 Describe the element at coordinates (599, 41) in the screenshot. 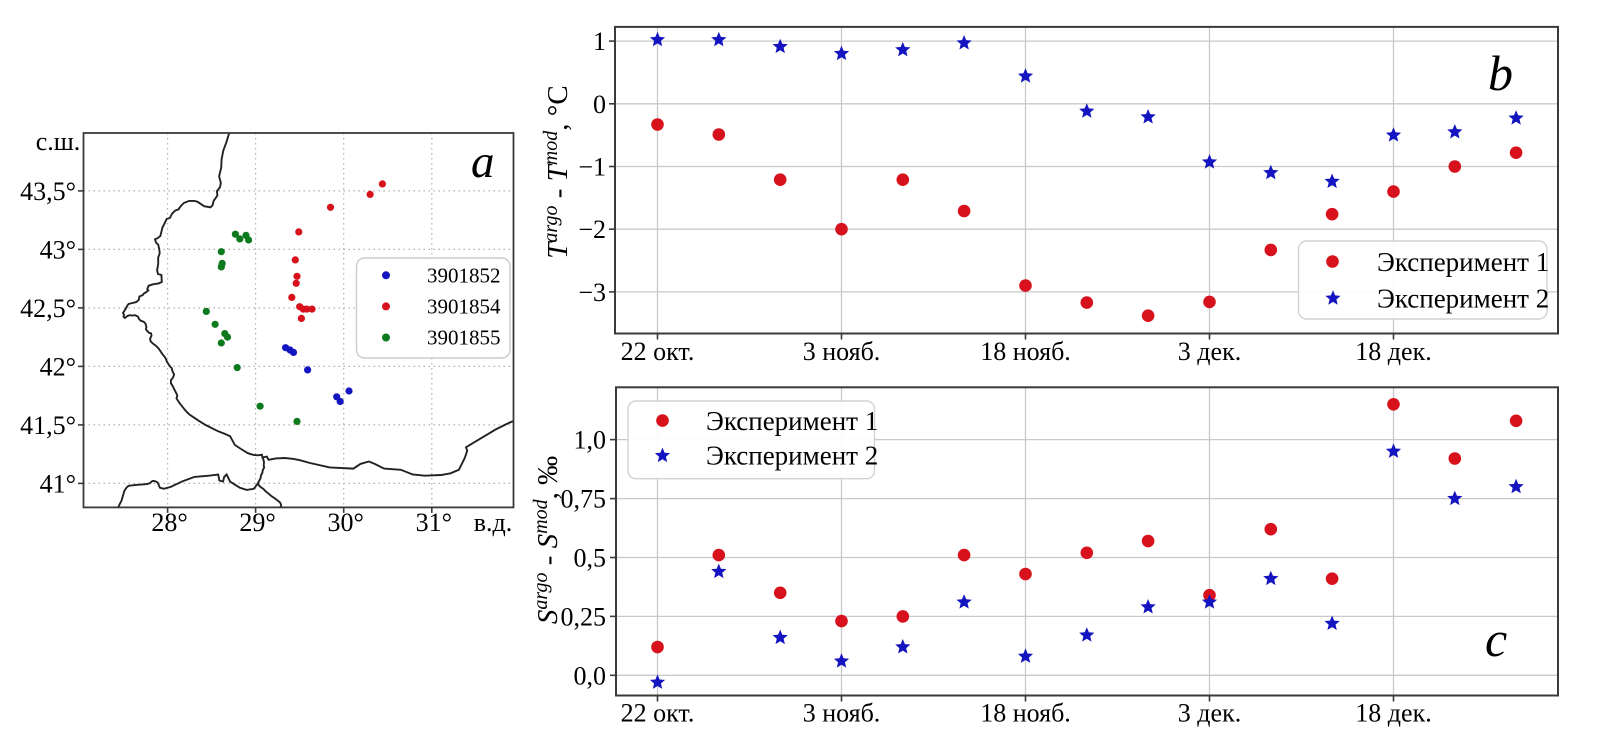

I see `svg-text: 1` at that location.